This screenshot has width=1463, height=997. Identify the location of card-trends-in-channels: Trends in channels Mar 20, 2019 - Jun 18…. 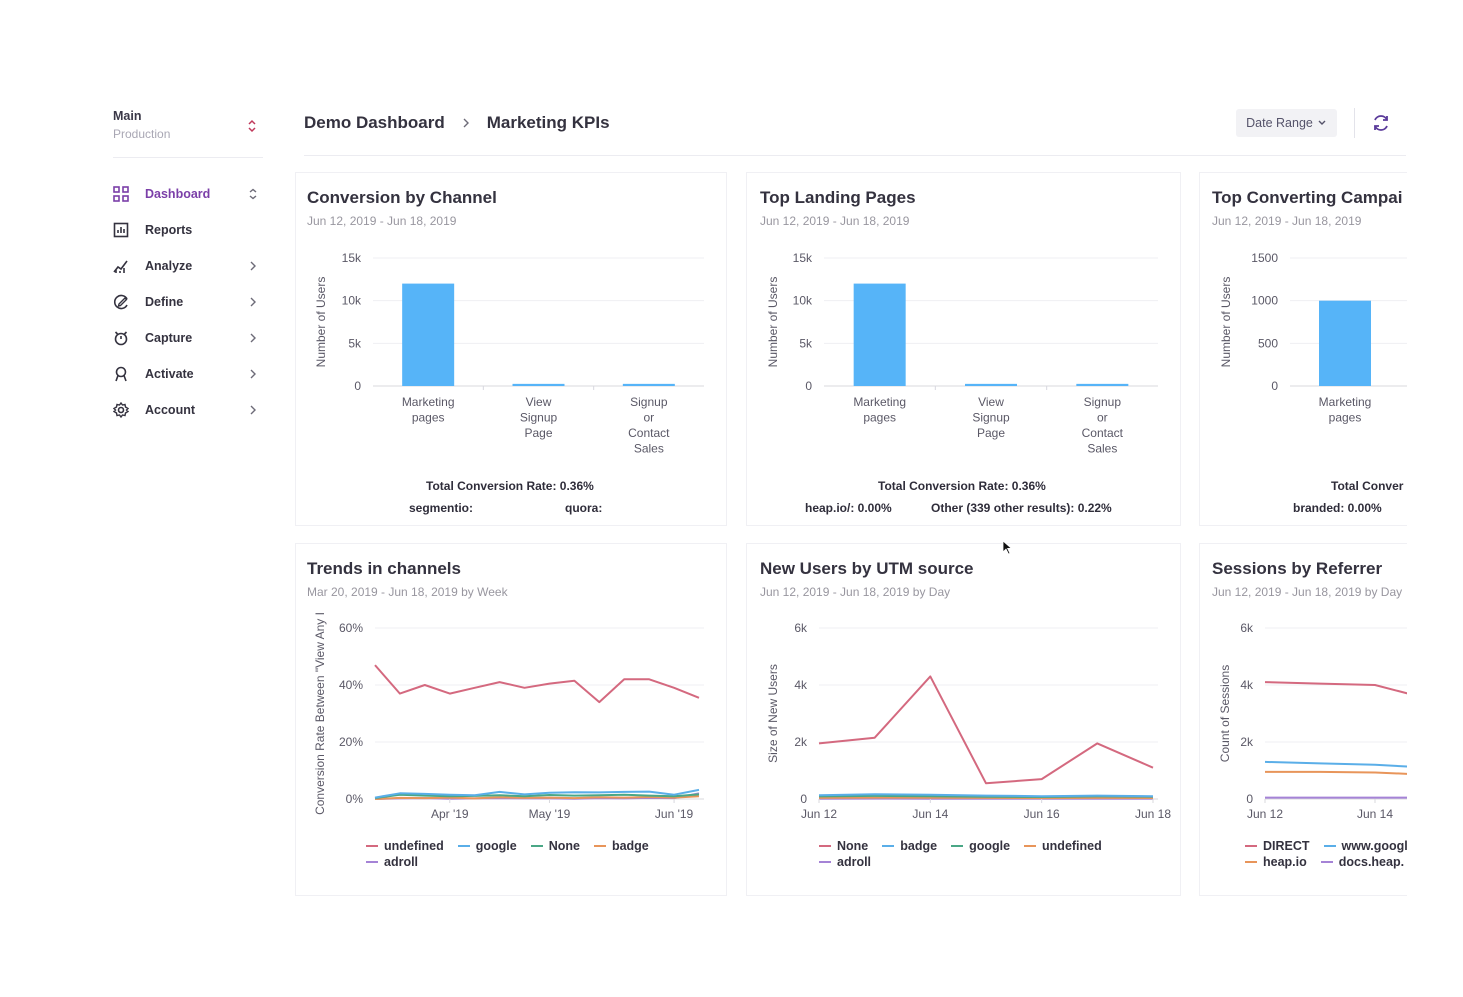
(511, 719).